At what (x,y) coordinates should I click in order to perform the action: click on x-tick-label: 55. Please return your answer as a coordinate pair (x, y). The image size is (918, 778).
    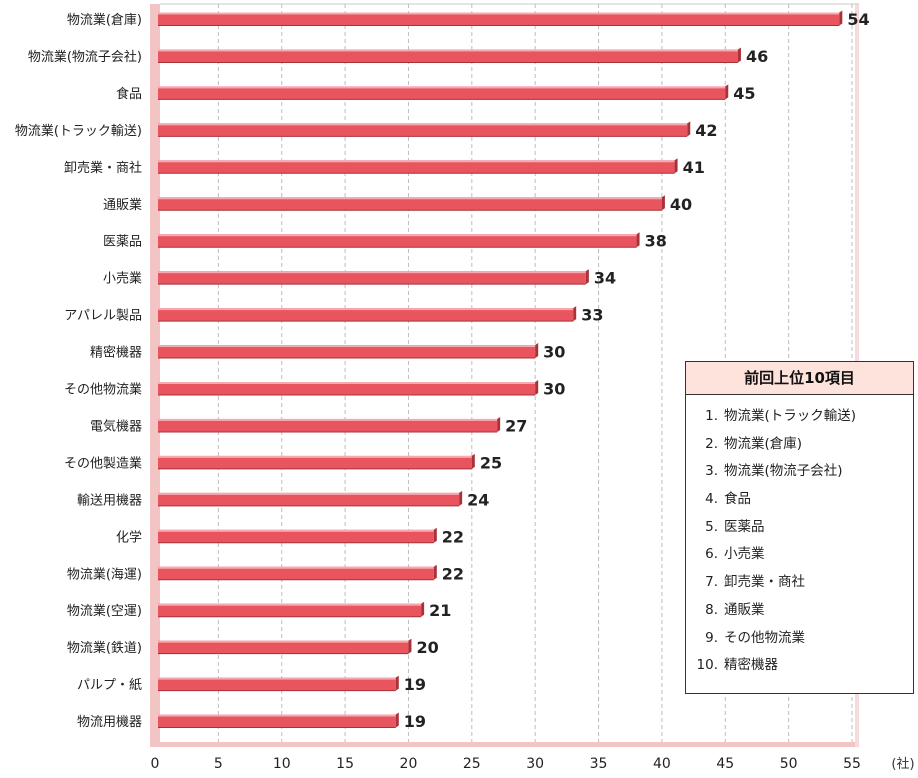
    Looking at the image, I should click on (852, 764).